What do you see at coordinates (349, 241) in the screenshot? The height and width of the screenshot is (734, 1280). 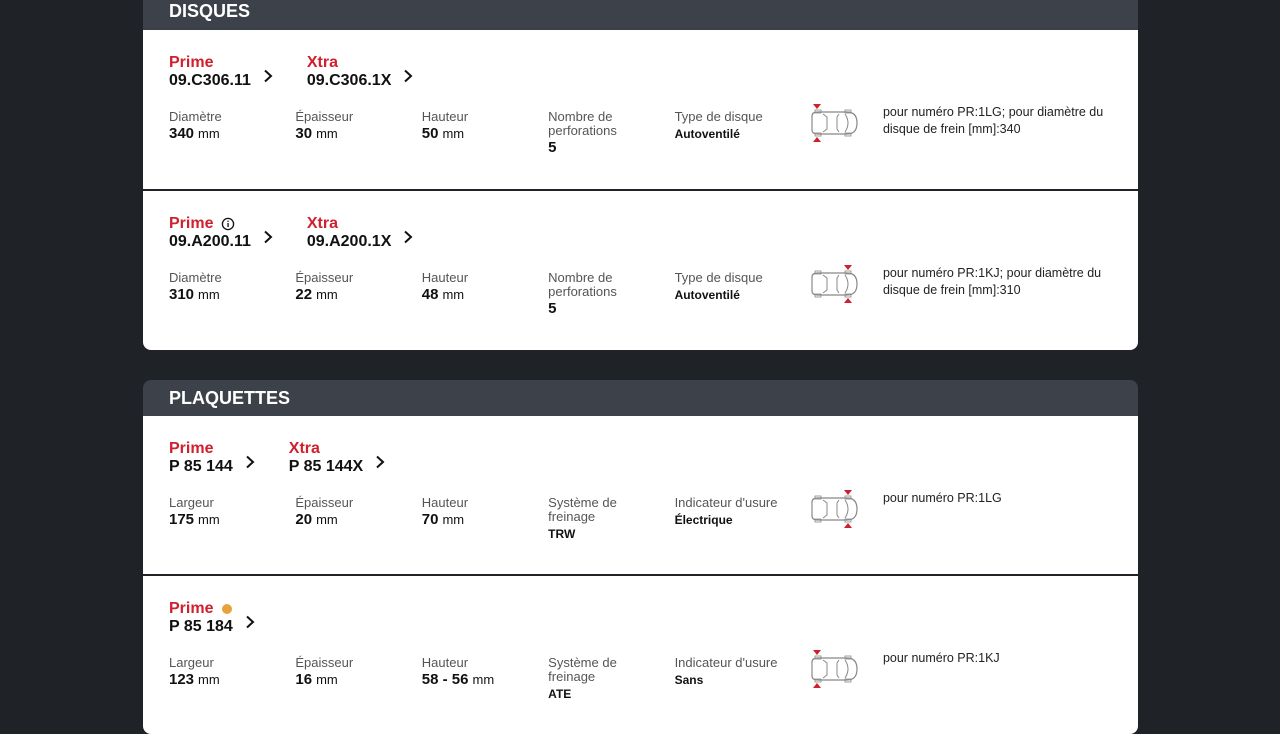 I see `part-number: 09.A200.1X` at bounding box center [349, 241].